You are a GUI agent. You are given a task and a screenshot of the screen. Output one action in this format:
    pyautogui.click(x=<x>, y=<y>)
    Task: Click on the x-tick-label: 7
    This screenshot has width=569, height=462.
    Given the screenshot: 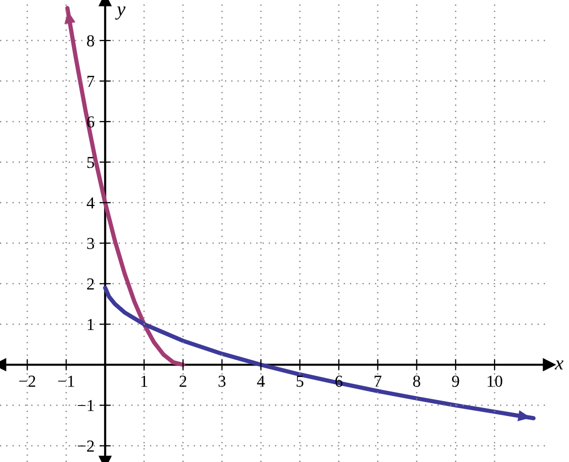 What is the action you would take?
    pyautogui.click(x=378, y=381)
    